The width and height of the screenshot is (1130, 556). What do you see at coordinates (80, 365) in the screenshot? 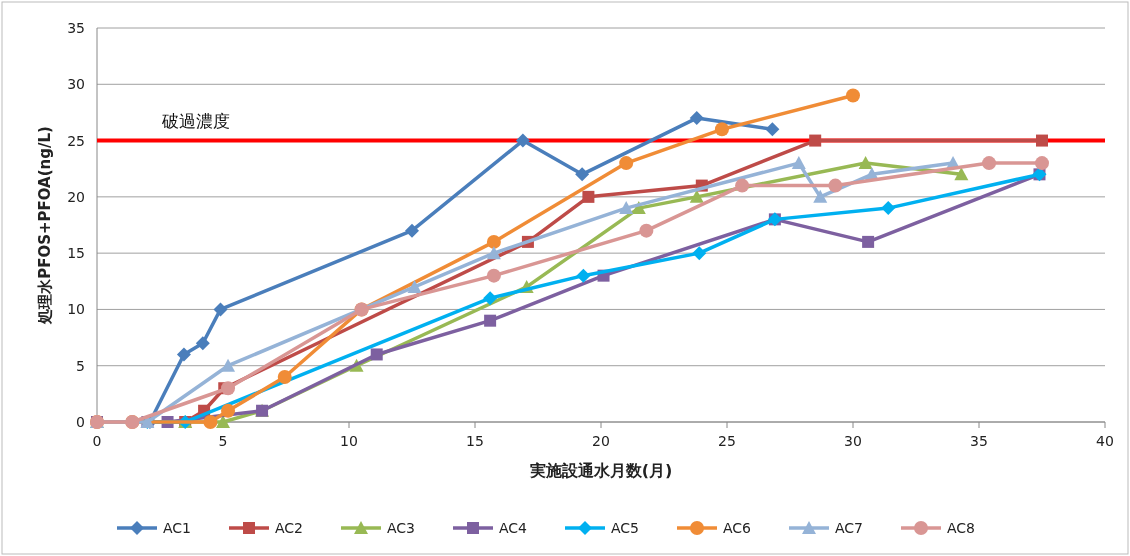
I see `y-tick-label: 5` at bounding box center [80, 365].